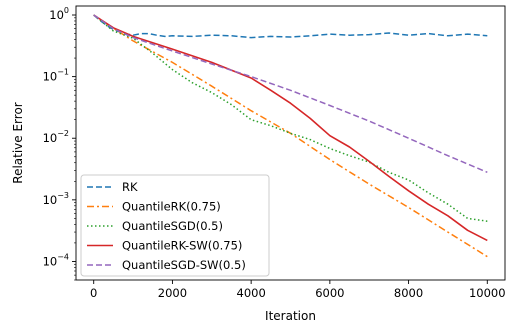 This screenshot has width=512, height=332. What do you see at coordinates (290, 316) in the screenshot?
I see `x-axis-label: Iteration` at bounding box center [290, 316].